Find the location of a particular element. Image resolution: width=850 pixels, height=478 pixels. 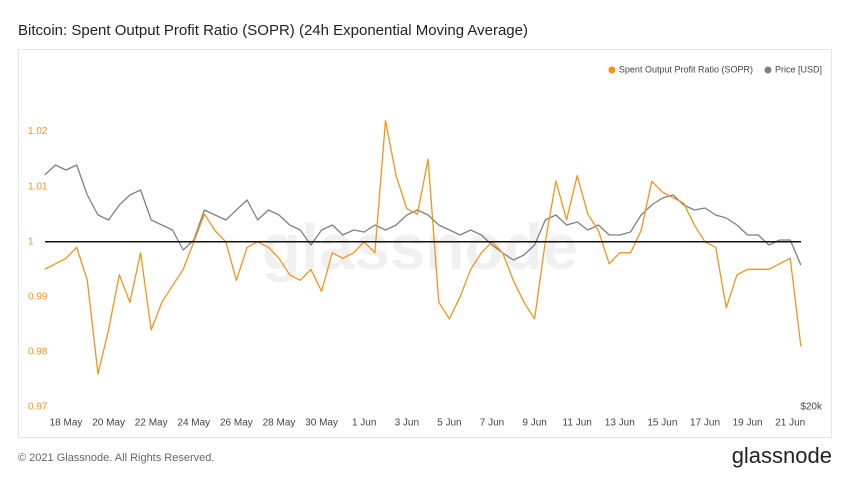

watermark: glassnode is located at coordinates (420, 247).